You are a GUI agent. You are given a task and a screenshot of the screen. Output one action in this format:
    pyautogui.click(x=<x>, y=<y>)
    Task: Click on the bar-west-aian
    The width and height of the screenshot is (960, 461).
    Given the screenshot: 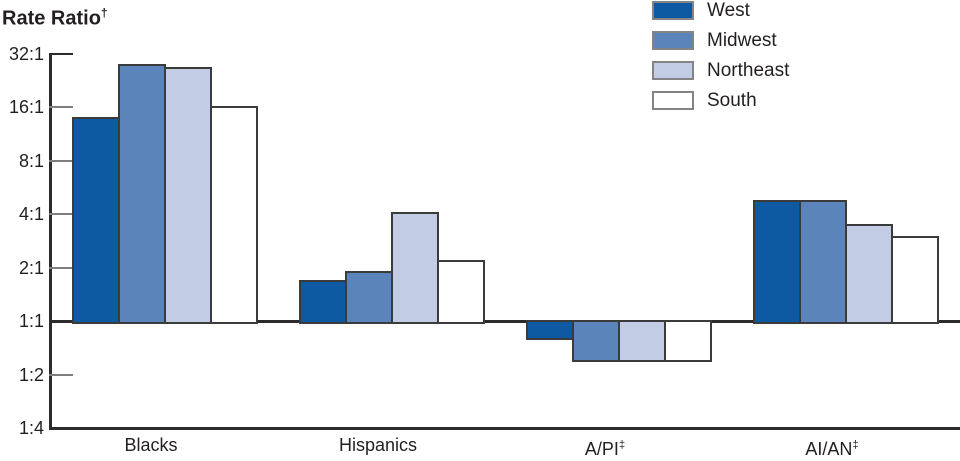 What is the action you would take?
    pyautogui.click(x=777, y=261)
    